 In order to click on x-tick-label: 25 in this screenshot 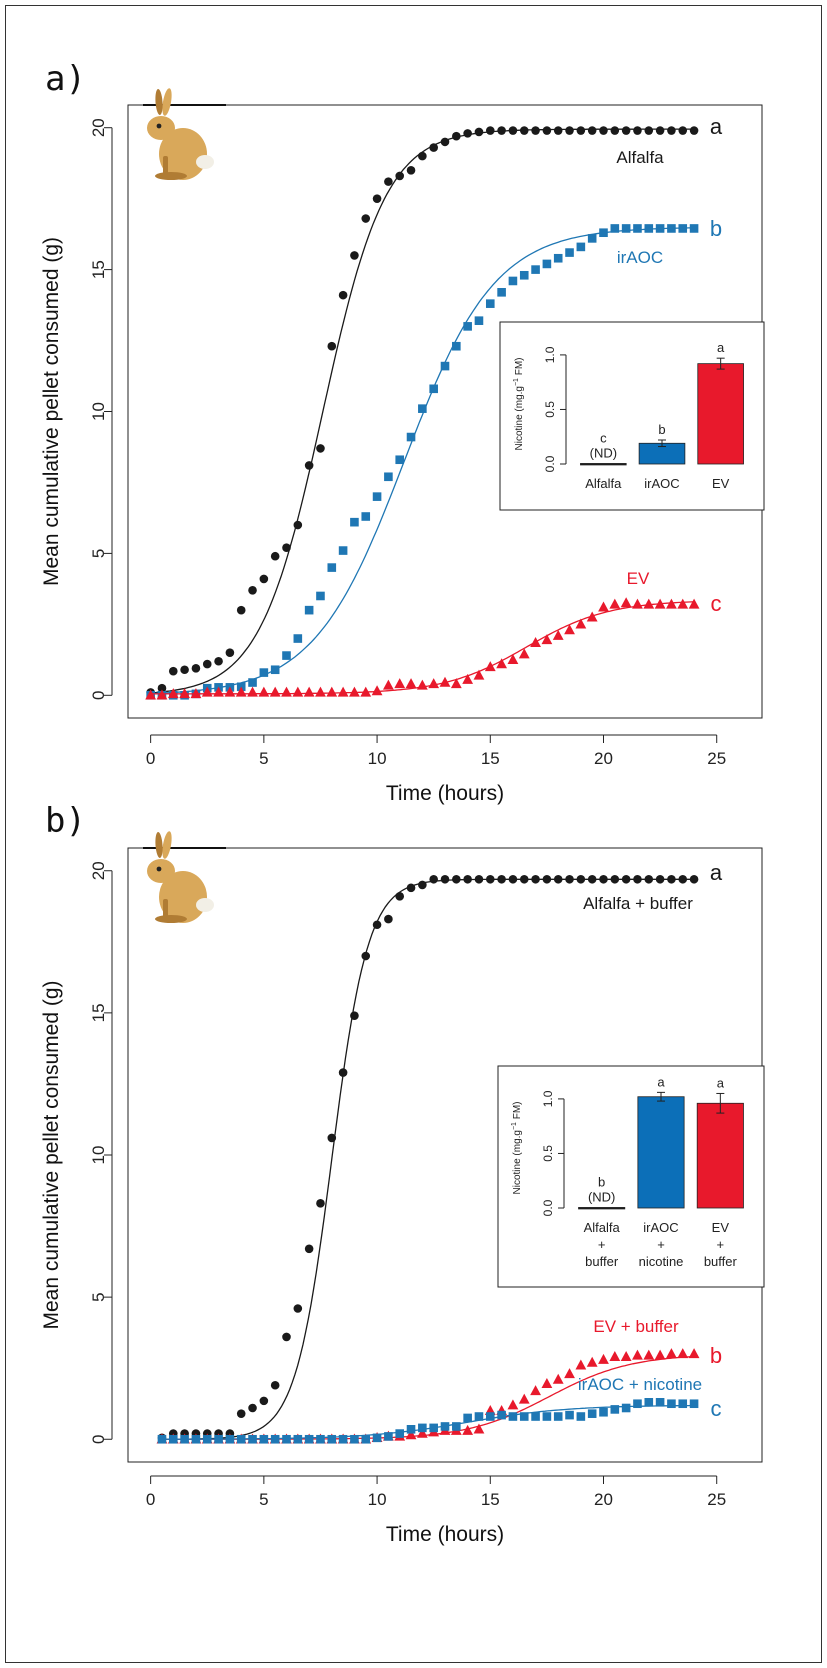, I will do `click(716, 758)`.